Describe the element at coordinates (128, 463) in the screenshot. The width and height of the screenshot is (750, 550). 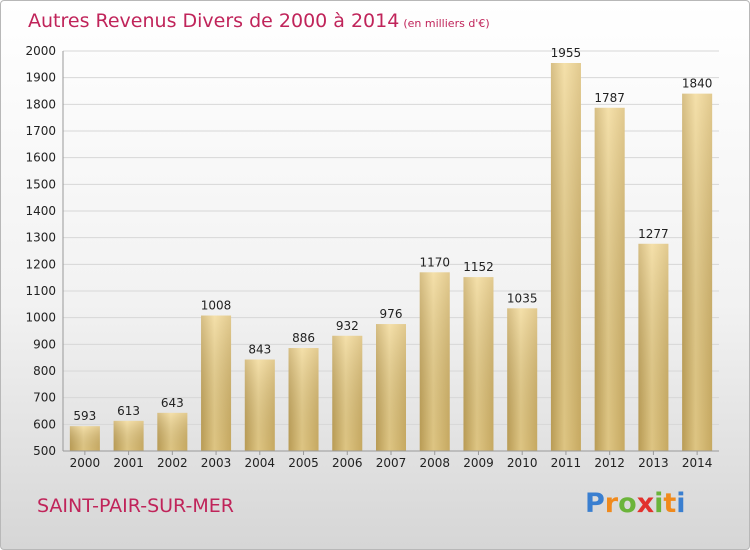
I see `x-tick-label: 2001` at that location.